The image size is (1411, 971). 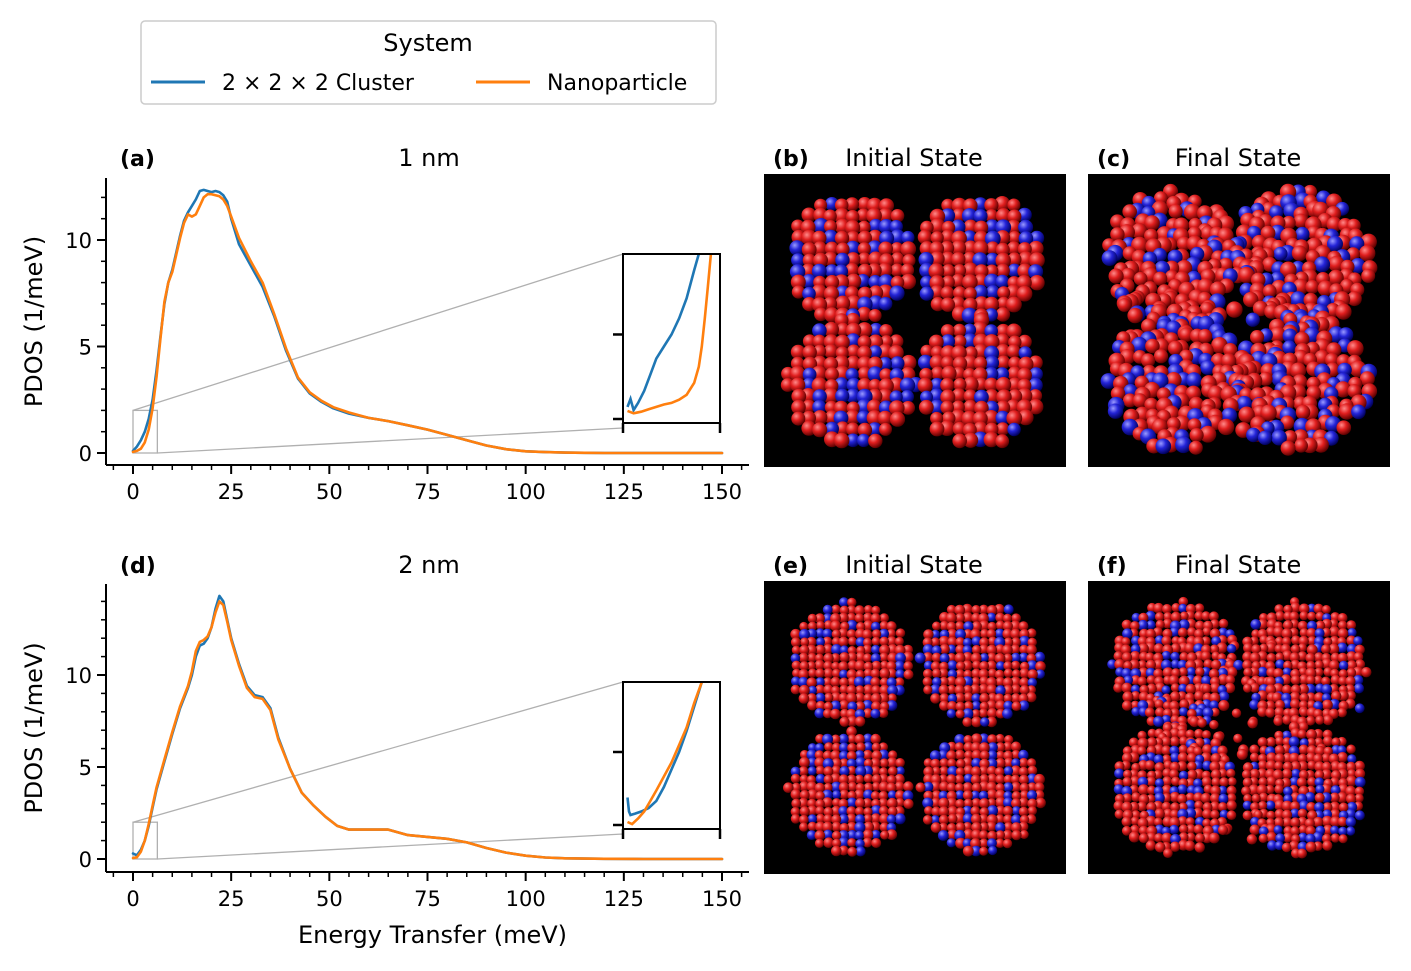 I want to click on x-axis-label: Energy Transfer (meV), so click(x=432, y=935).